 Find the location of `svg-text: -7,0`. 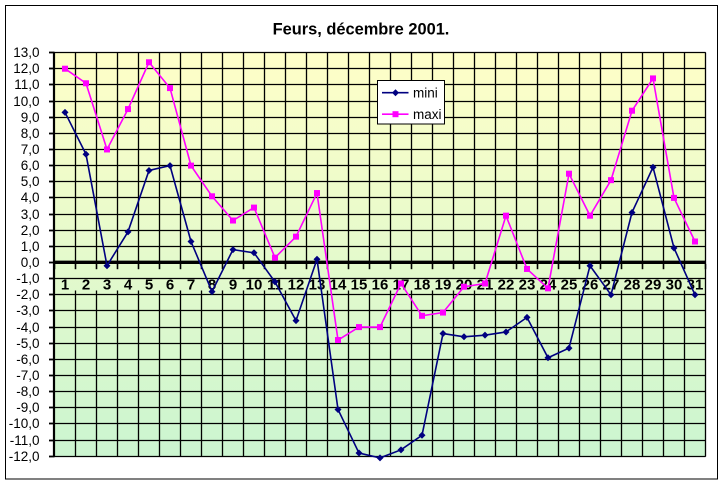

svg-text: -7,0 is located at coordinates (27, 375).